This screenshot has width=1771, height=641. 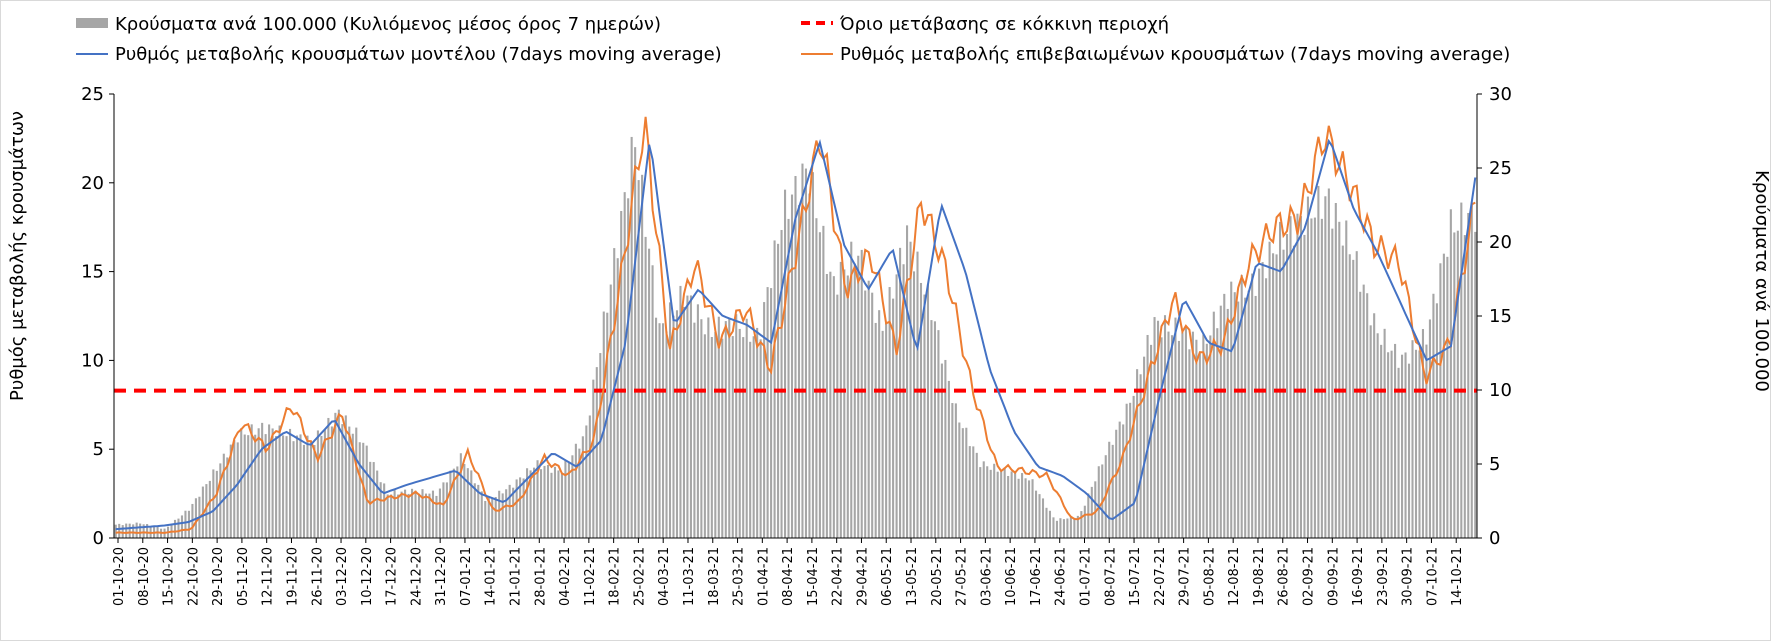 What do you see at coordinates (1234, 576) in the screenshot?
I see `x-tick-label: 12-08-21` at bounding box center [1234, 576].